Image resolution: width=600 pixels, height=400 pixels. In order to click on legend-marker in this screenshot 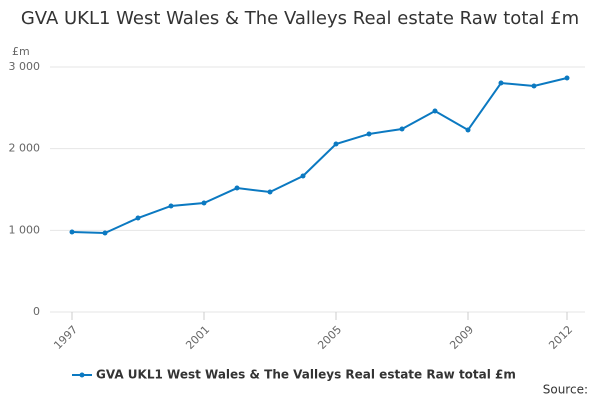, I will do `click(82, 375)`.